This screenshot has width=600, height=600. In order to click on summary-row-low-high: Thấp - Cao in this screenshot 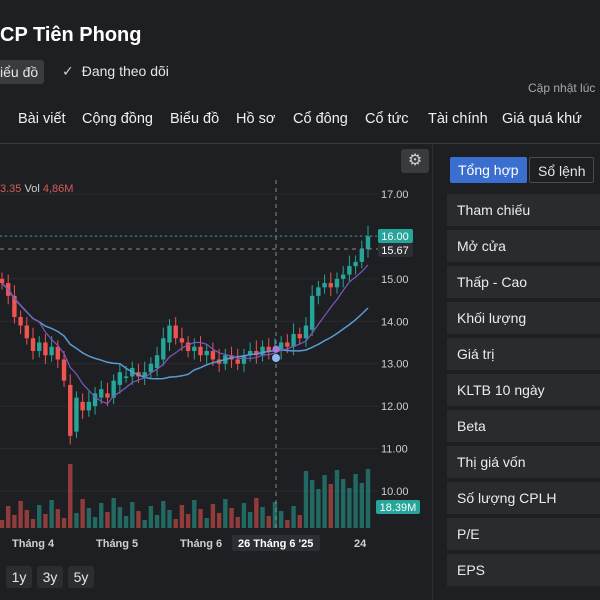, I will do `click(523, 282)`.